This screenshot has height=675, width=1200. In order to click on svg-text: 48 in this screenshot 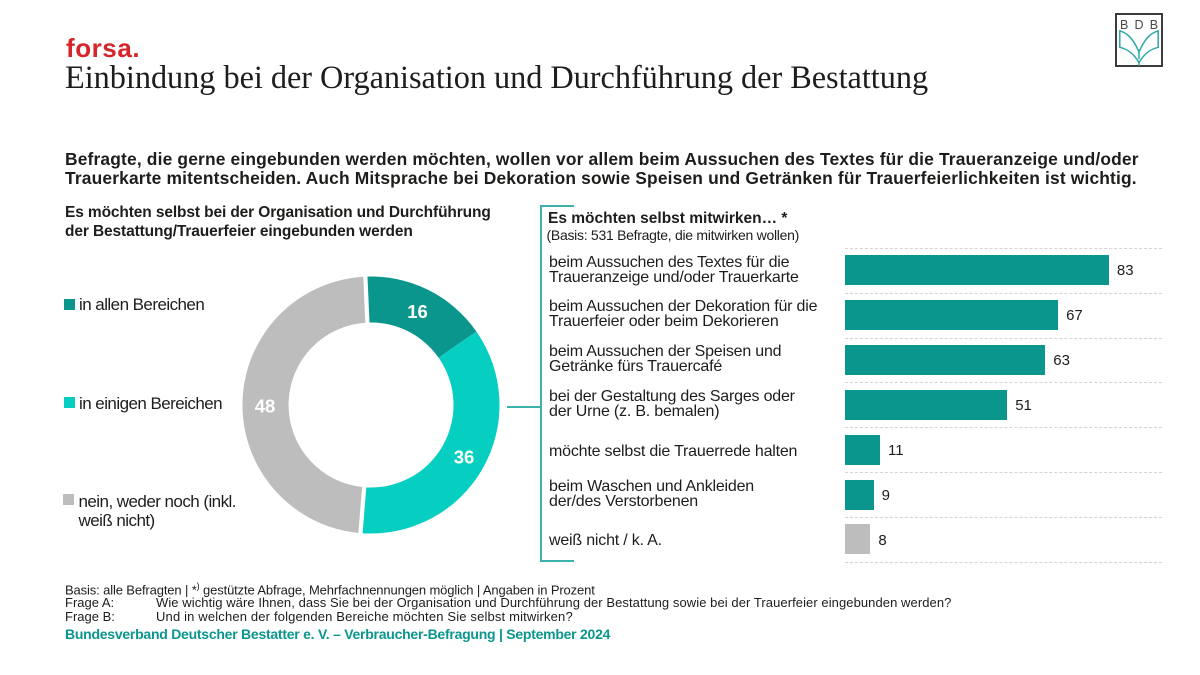, I will do `click(265, 405)`.